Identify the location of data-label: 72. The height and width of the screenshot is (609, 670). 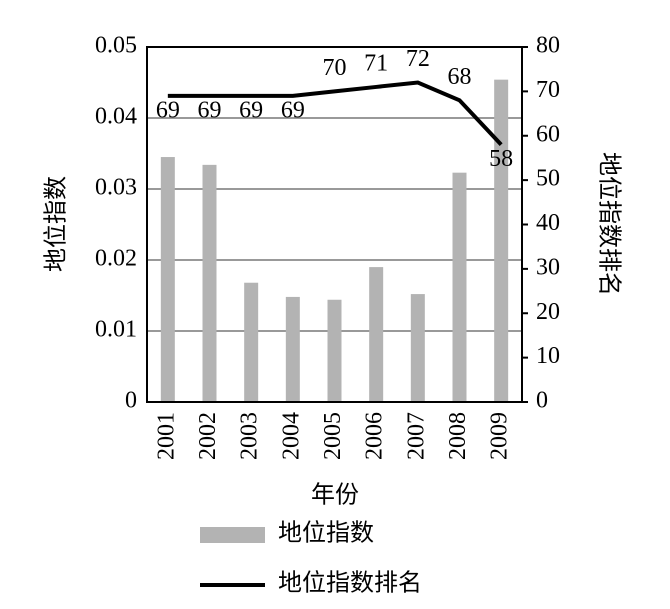
(418, 59).